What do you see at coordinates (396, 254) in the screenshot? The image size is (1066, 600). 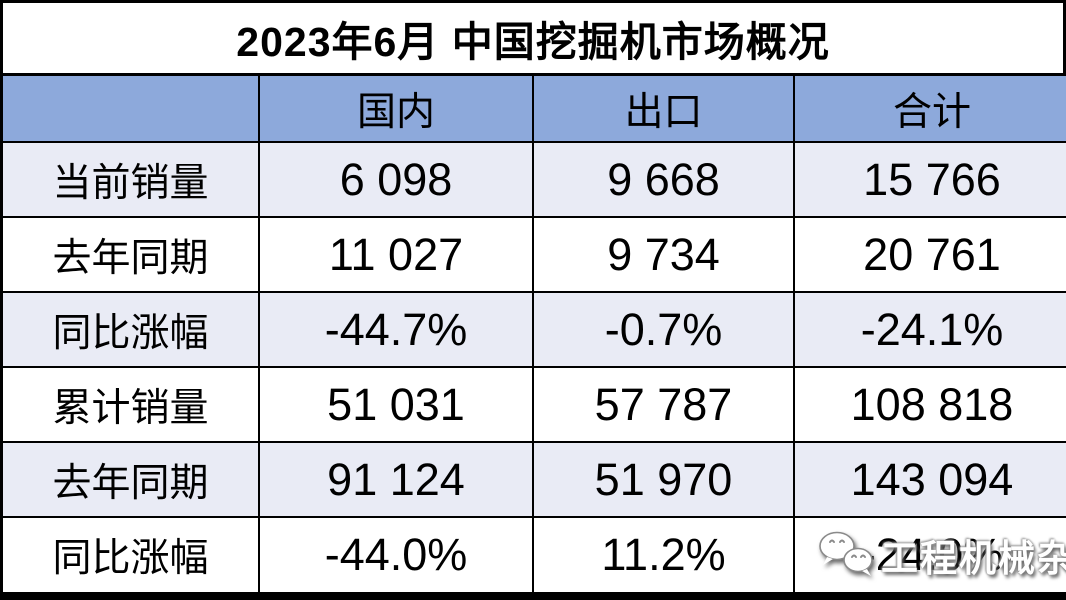 I see `value-cell: 11 027` at bounding box center [396, 254].